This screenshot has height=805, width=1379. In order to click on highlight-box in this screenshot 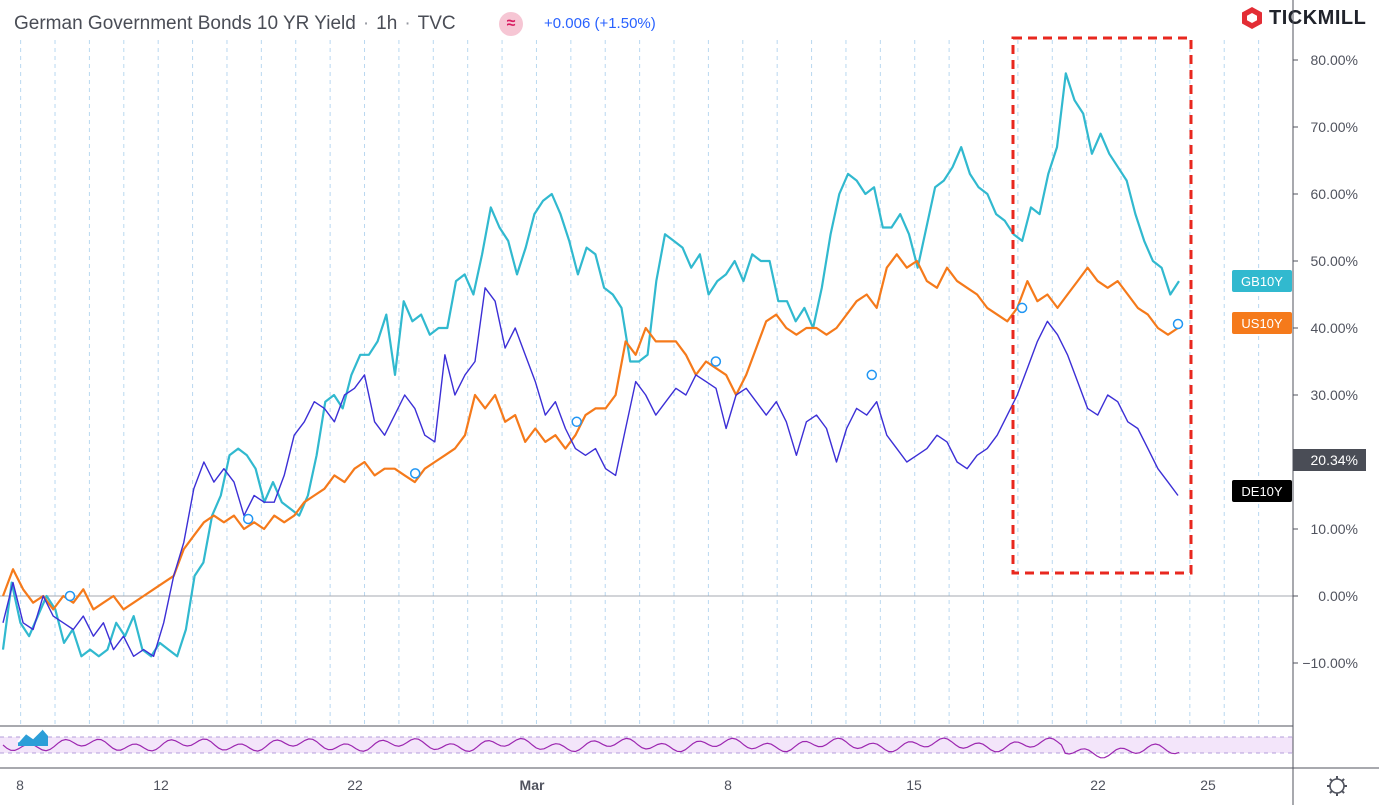, I will do `click(1102, 305)`.